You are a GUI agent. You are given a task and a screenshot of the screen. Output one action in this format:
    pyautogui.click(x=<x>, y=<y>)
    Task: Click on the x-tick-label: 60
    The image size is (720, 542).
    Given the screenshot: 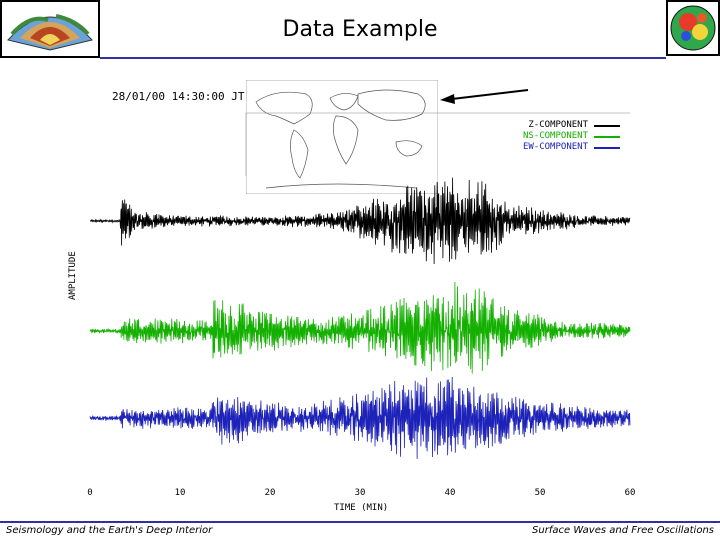 What is the action you would take?
    pyautogui.click(x=630, y=493)
    